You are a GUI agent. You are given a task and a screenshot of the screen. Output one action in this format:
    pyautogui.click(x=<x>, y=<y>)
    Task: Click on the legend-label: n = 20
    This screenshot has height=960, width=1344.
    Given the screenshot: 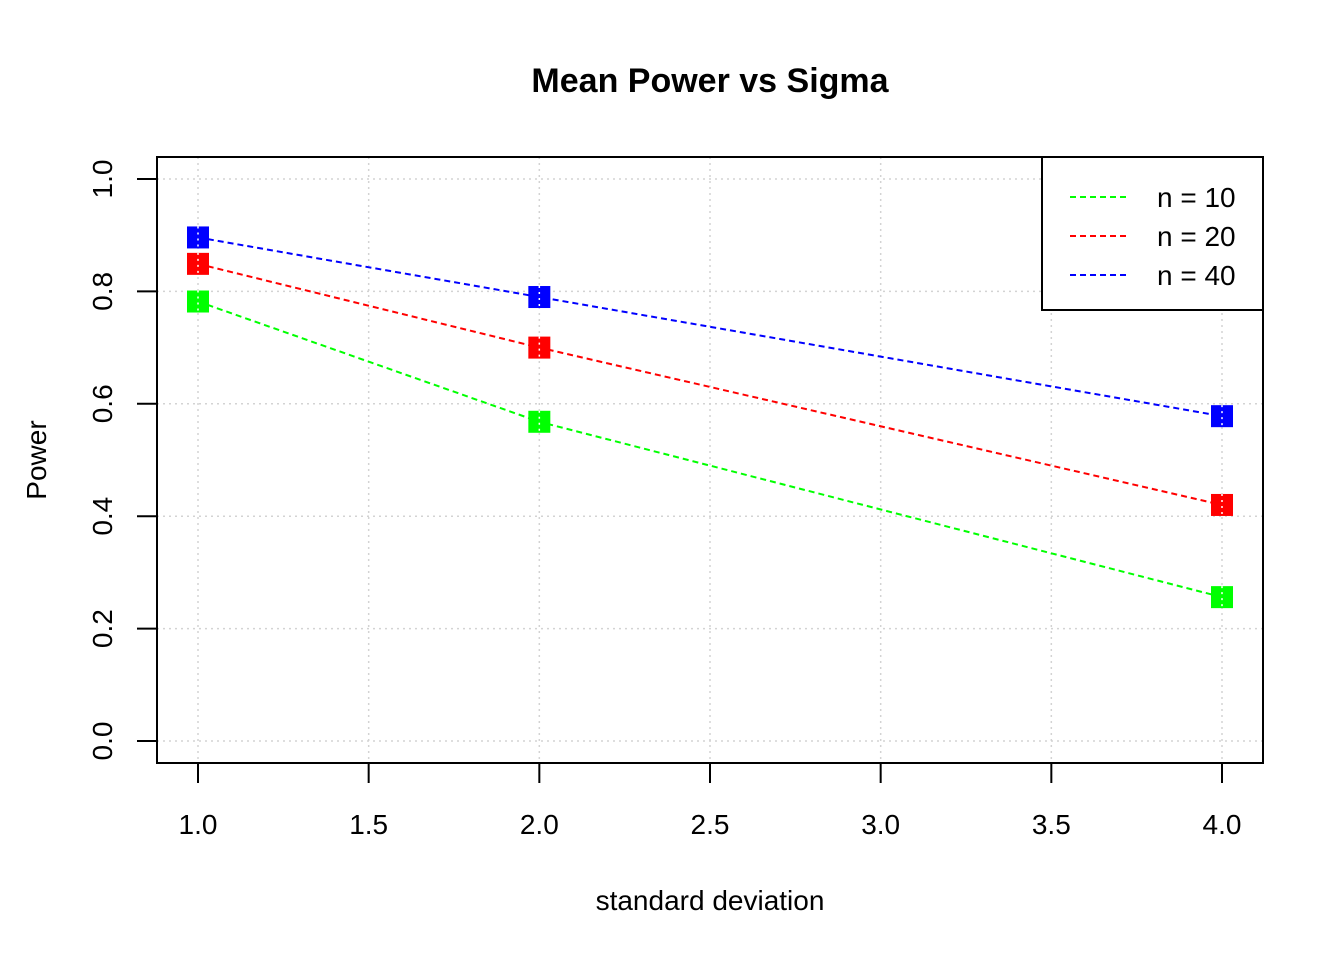 What is the action you would take?
    pyautogui.click(x=1196, y=236)
    